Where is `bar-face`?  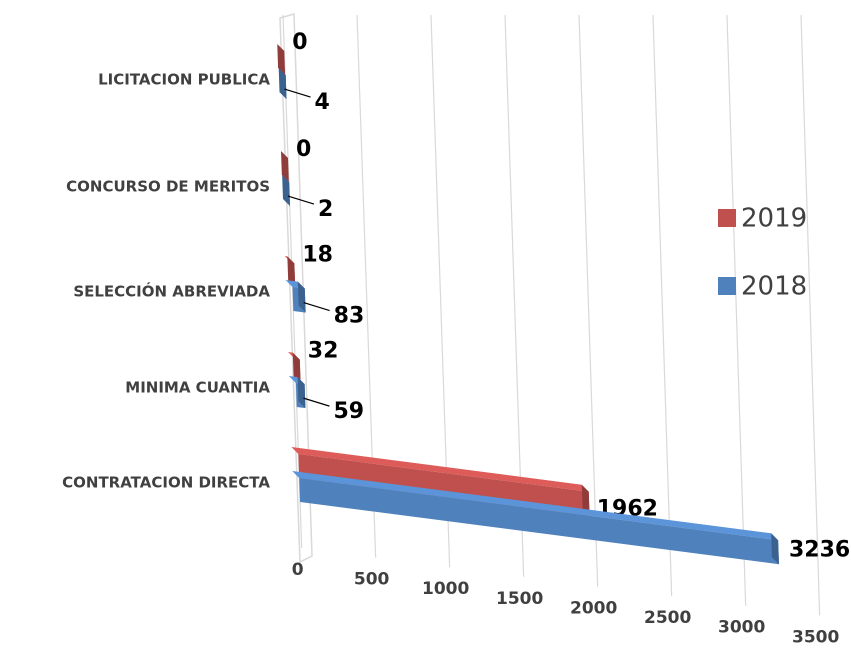
bar-face is located at coordinates (539, 521).